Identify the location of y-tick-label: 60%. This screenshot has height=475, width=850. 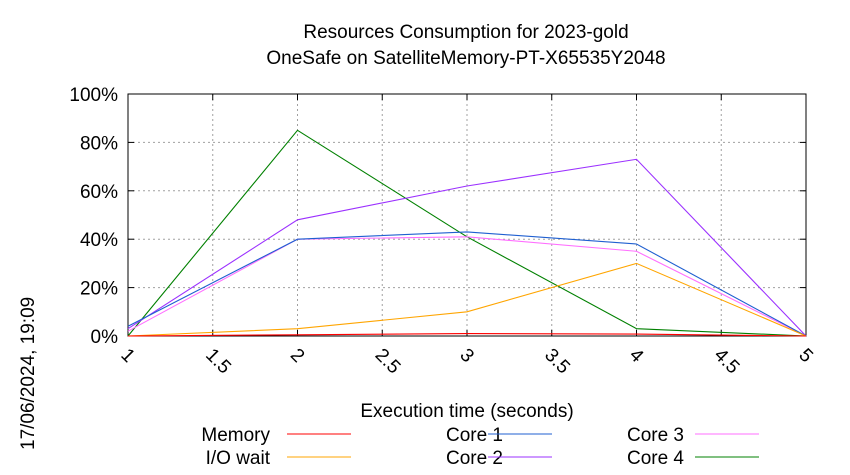
(99, 192).